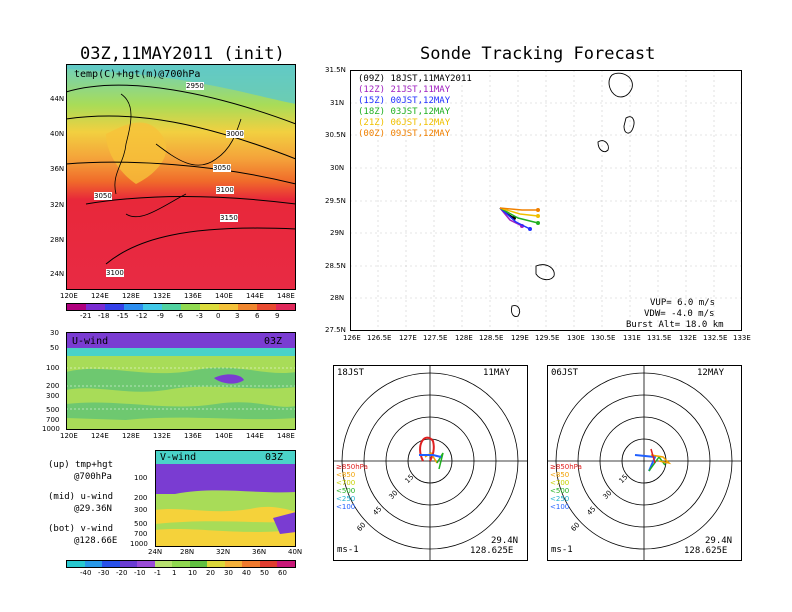 This screenshot has height=612, width=792. What do you see at coordinates (141, 498) in the screenshot?
I see `pressure-label: 200` at bounding box center [141, 498].